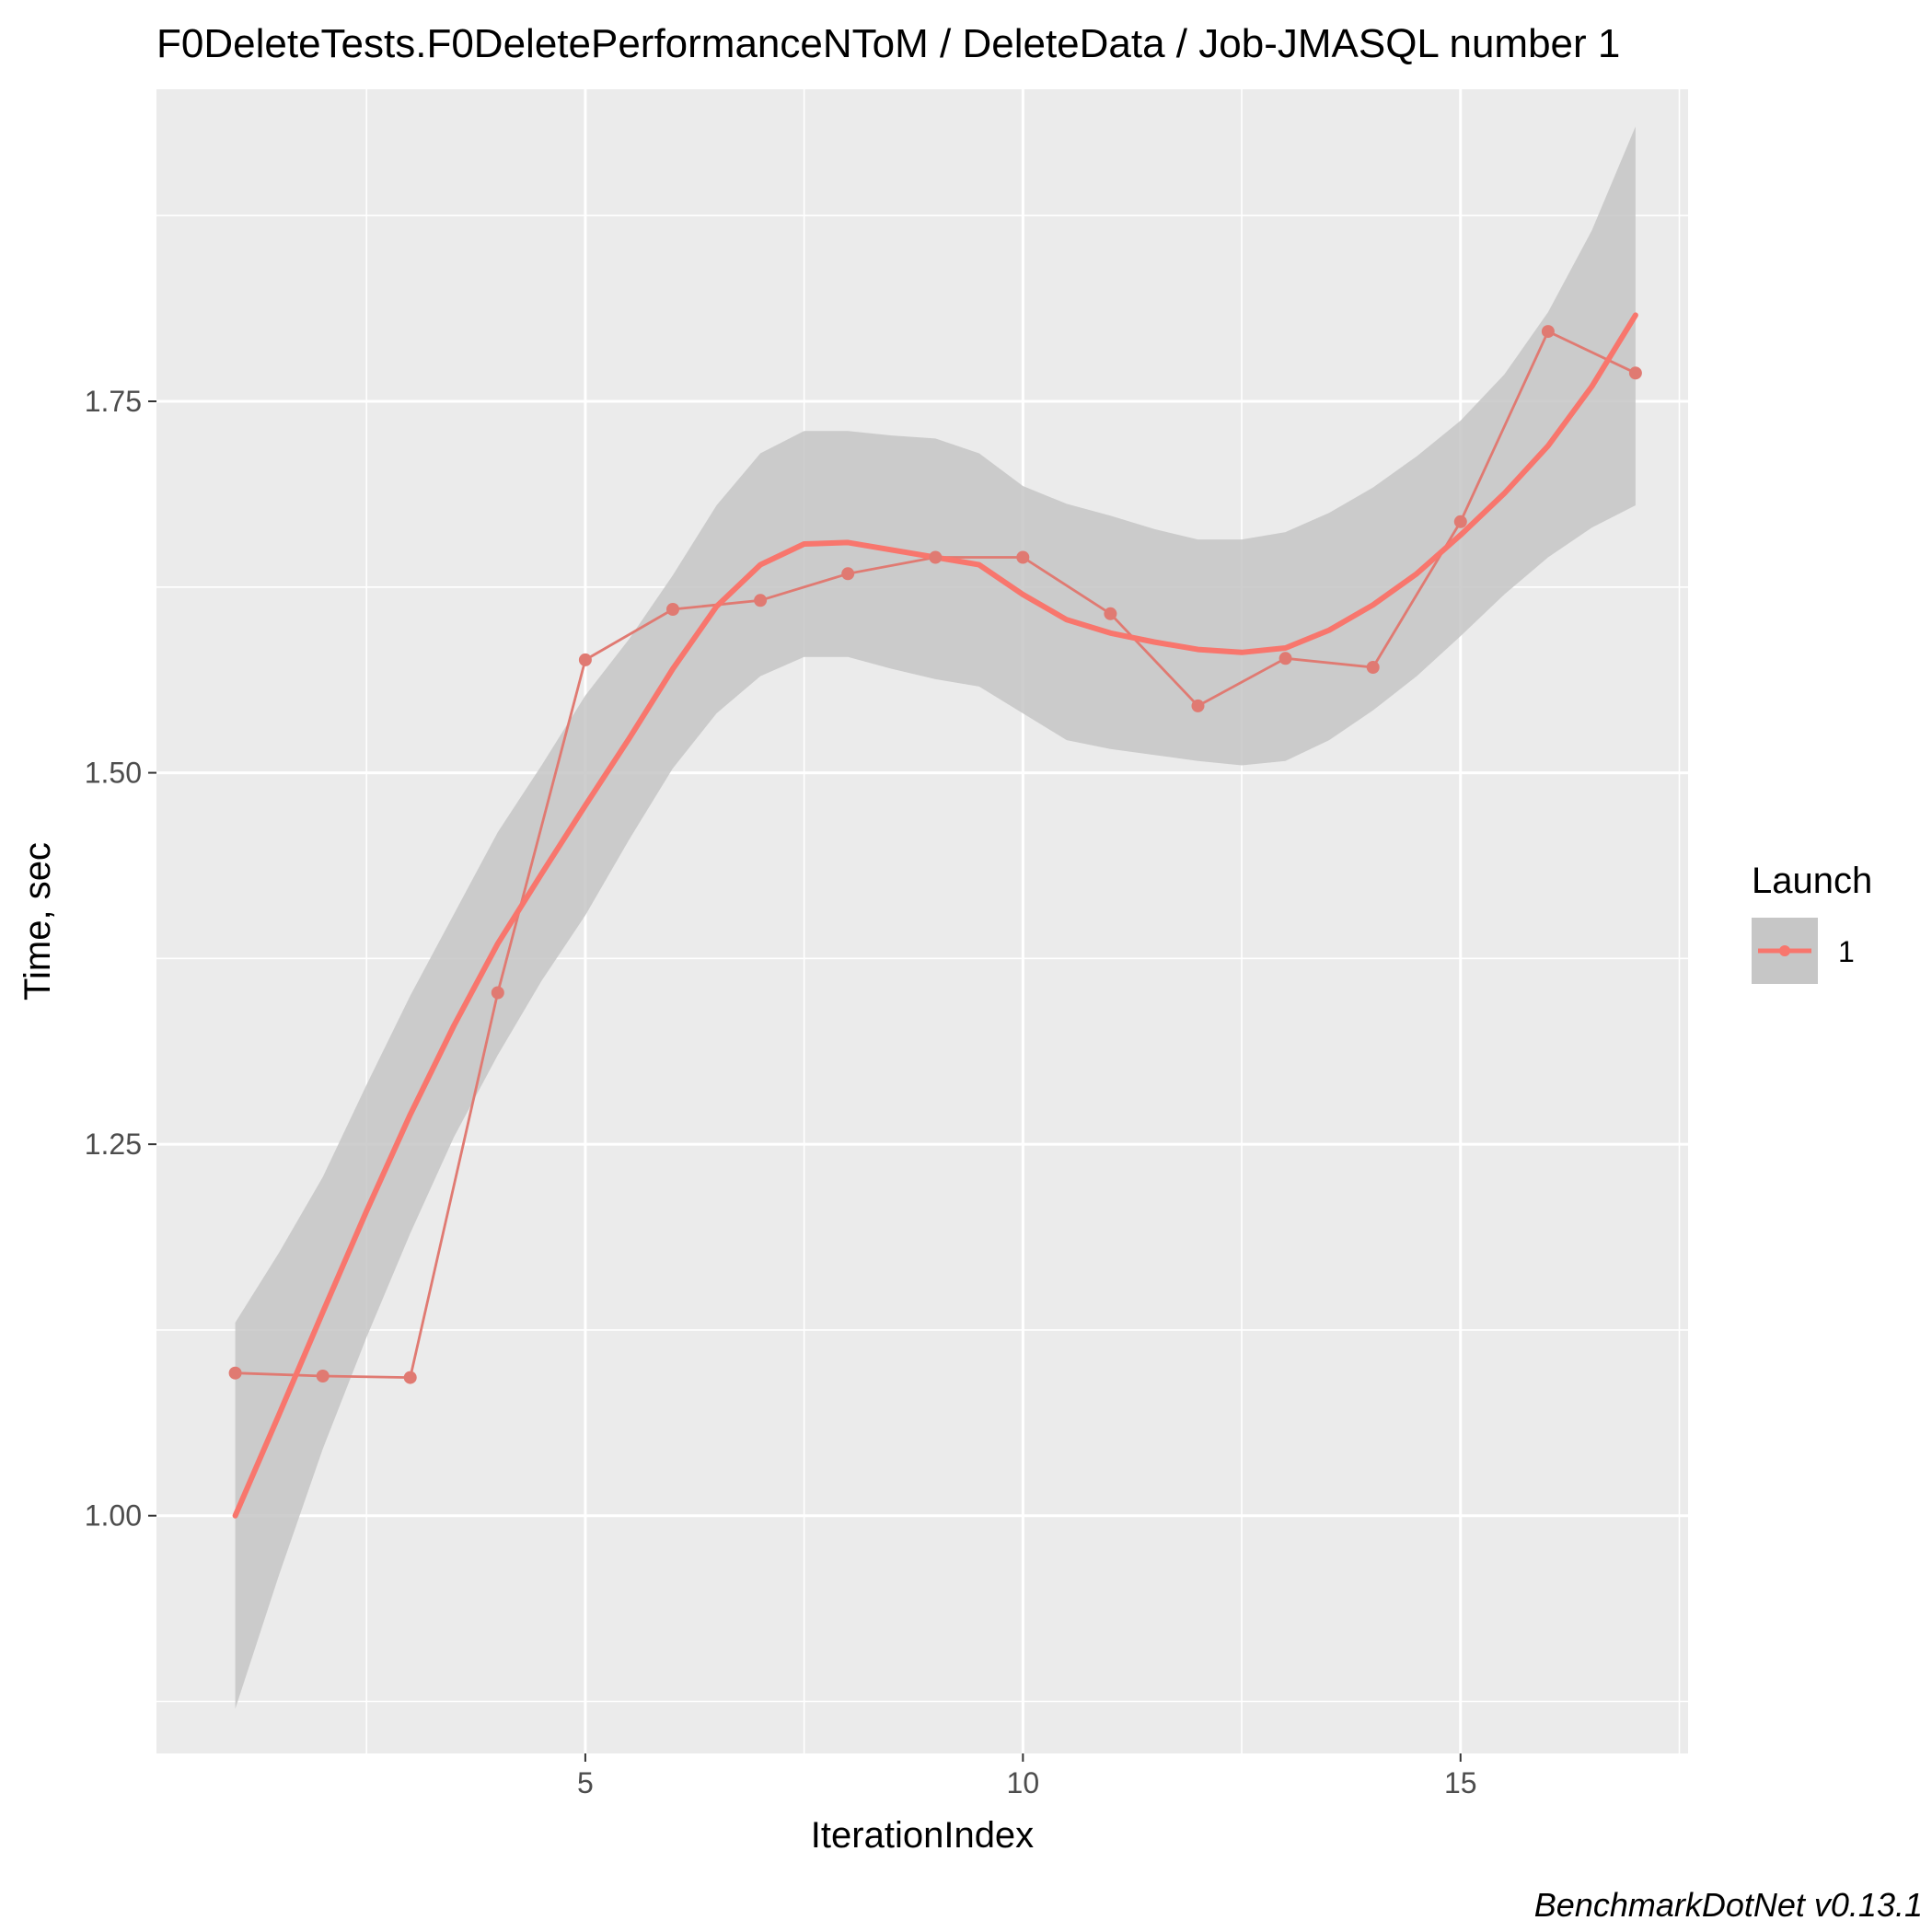  Describe the element at coordinates (586, 1783) in the screenshot. I see `x-tick-label: 5` at that location.